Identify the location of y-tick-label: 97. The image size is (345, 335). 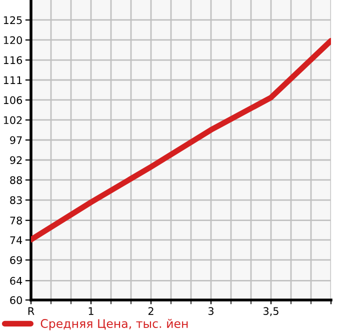
(16, 140).